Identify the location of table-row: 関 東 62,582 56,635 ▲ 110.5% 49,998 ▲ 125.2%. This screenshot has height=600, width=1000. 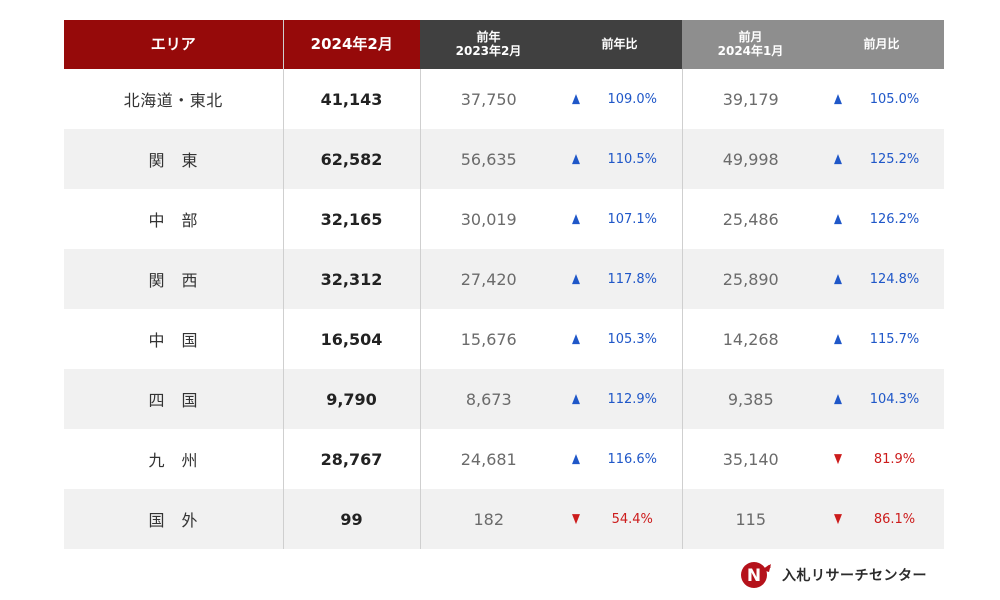
(504, 159).